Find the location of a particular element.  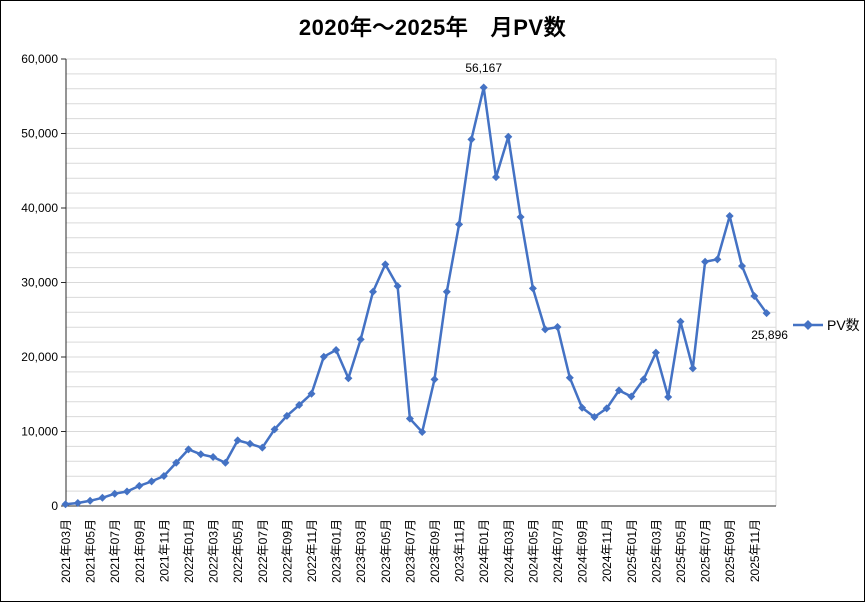

x-axis-tick-label: 2025年09月 is located at coordinates (730, 551).